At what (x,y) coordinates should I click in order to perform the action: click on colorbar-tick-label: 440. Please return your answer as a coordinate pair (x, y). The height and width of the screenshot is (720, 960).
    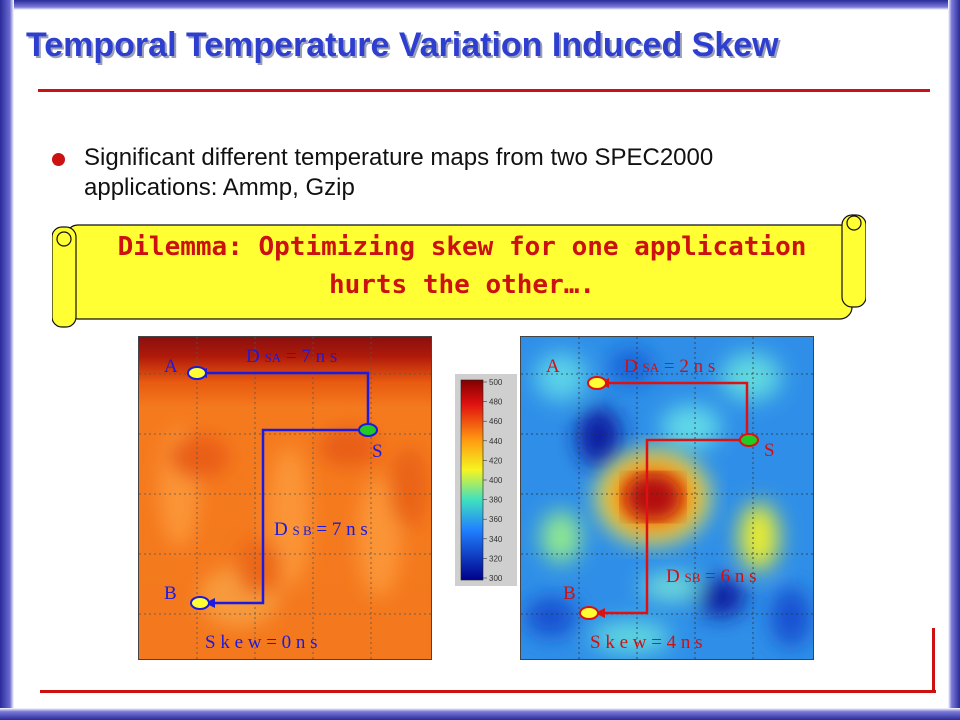
    Looking at the image, I should click on (496, 441).